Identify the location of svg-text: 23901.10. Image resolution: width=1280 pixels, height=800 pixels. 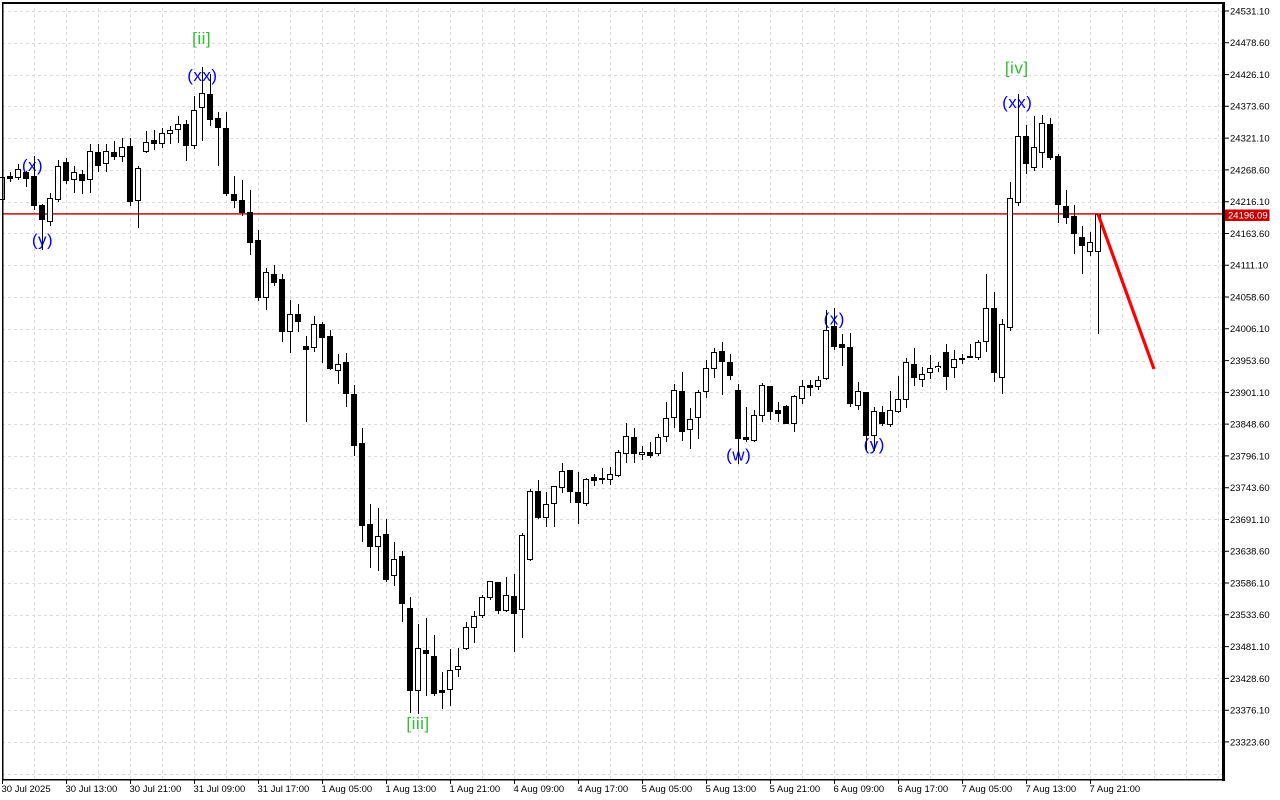
(1250, 393).